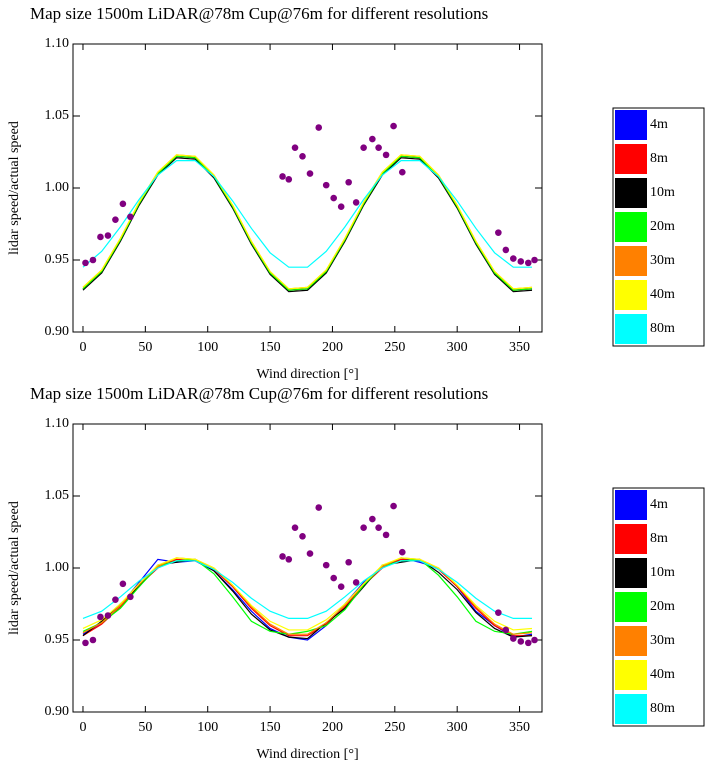  What do you see at coordinates (307, 754) in the screenshot?
I see `x-axis-label: Wind direction [°]` at bounding box center [307, 754].